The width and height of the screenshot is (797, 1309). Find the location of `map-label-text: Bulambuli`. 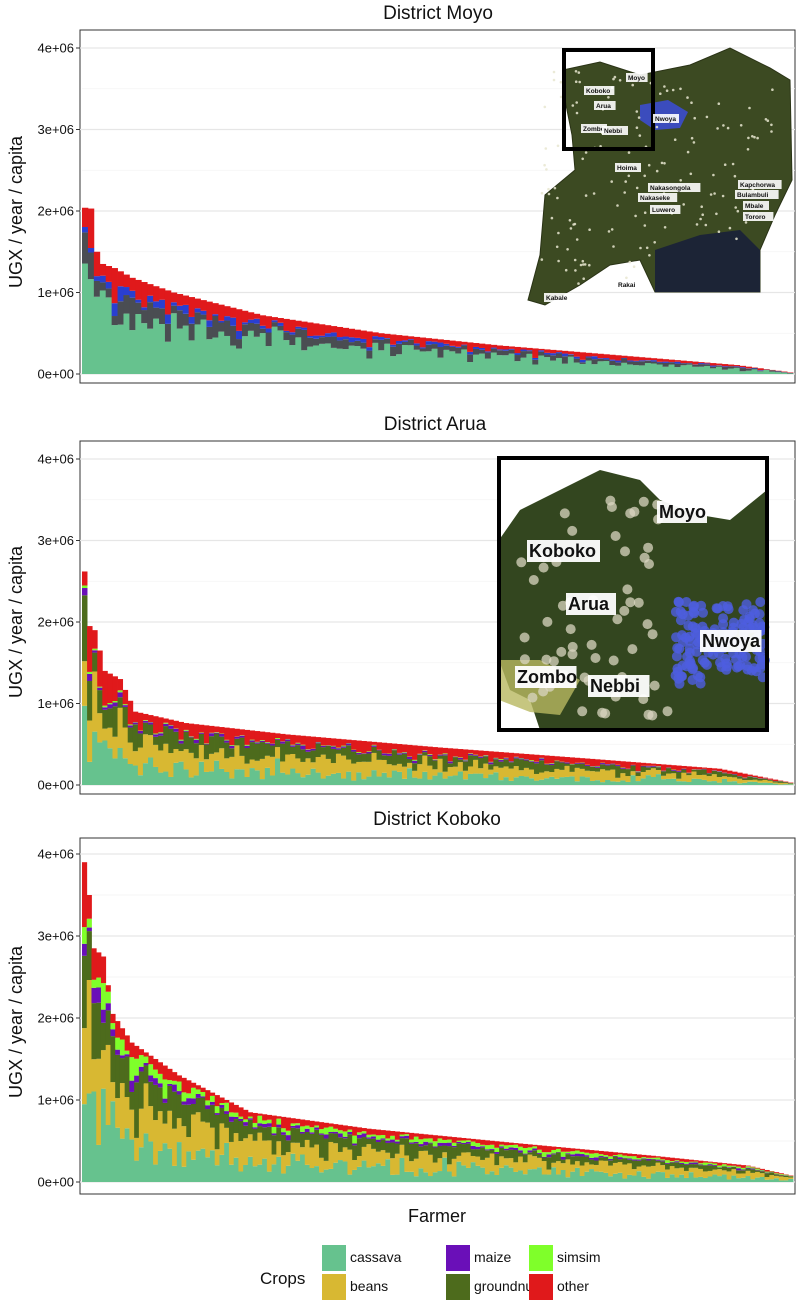

map-label-text: Bulambuli is located at coordinates (753, 195).